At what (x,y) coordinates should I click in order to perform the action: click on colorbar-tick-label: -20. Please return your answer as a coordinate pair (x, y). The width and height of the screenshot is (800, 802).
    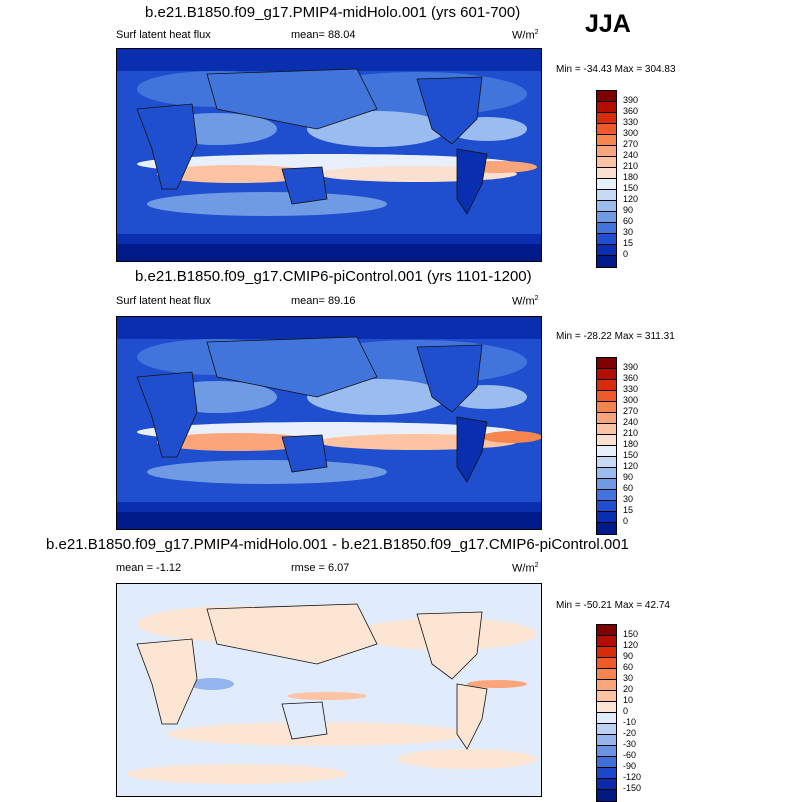
    Looking at the image, I should click on (630, 733).